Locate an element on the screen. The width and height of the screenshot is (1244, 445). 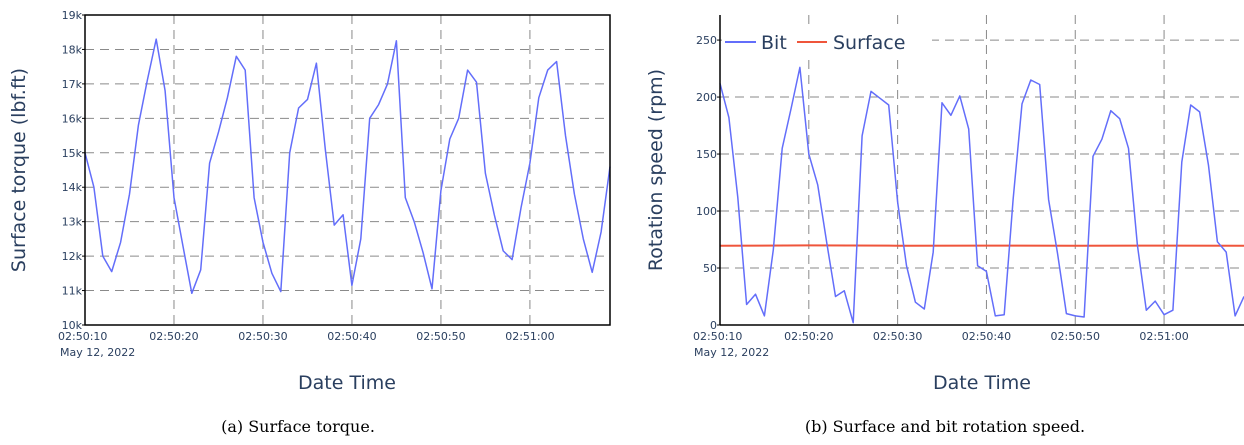
torque-x-axis-title: Date Time is located at coordinates (347, 383).